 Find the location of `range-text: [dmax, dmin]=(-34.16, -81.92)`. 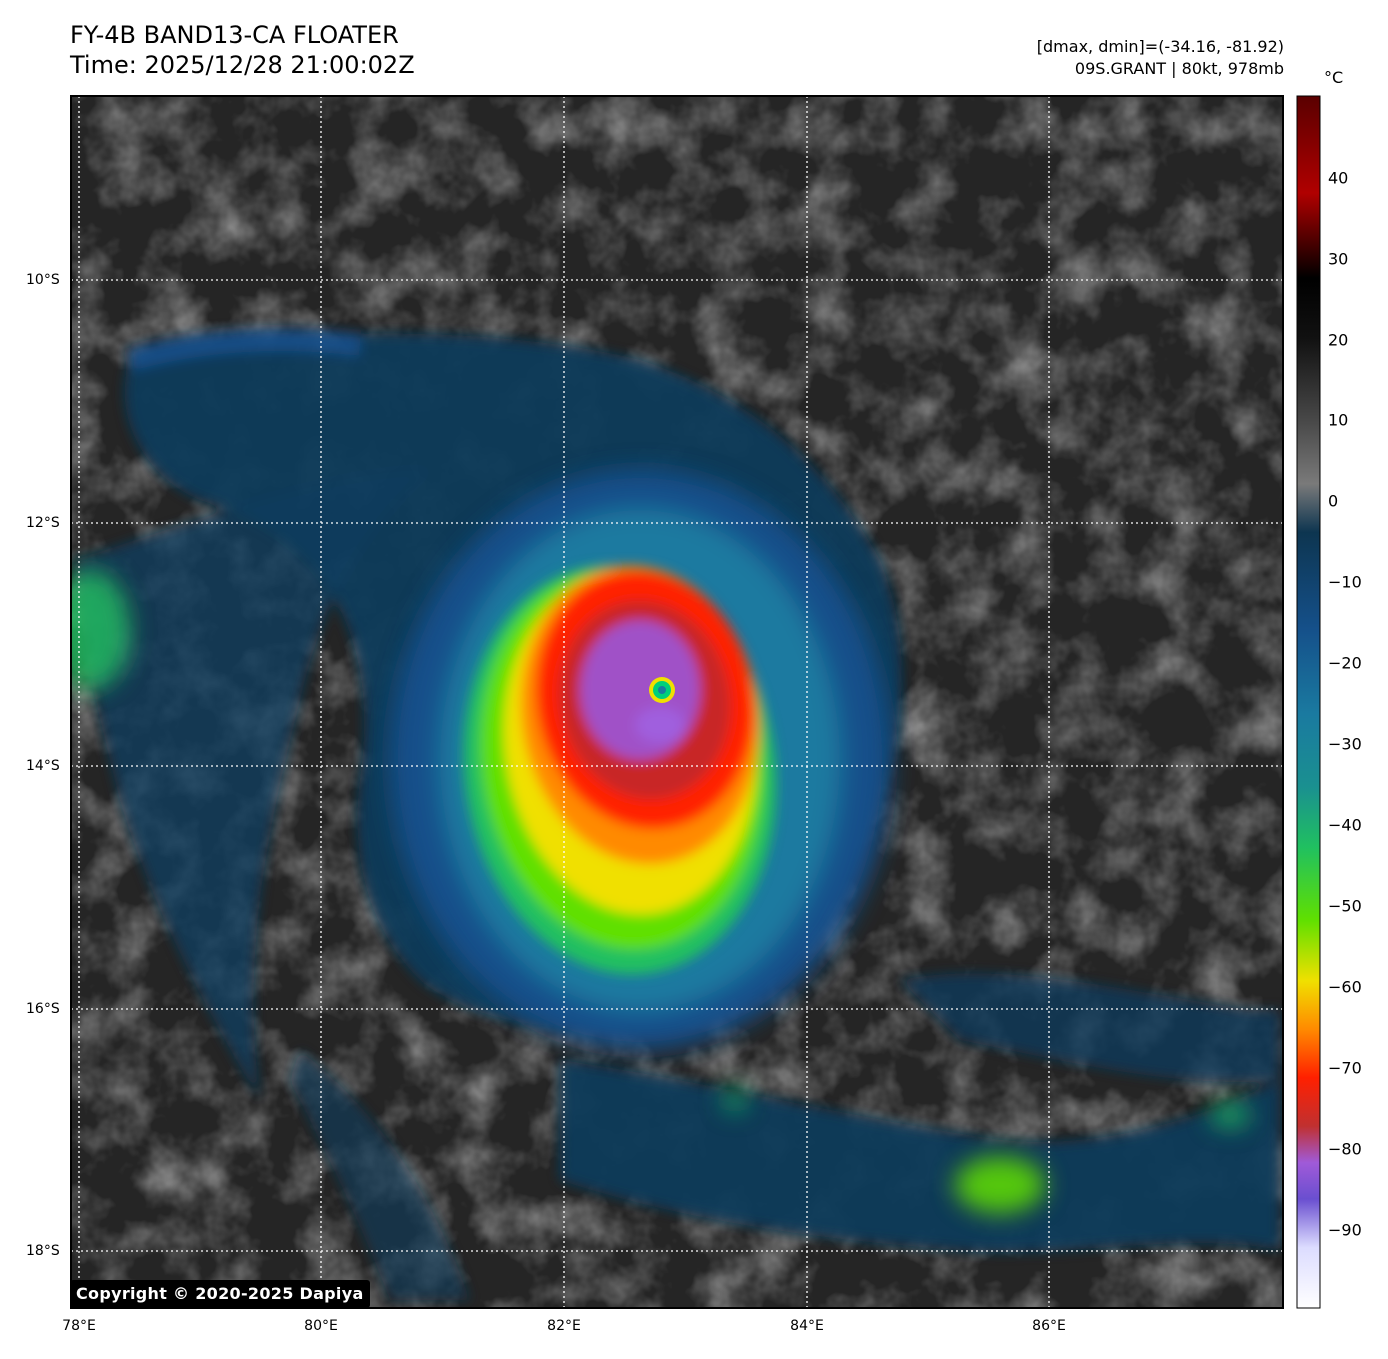

range-text: [dmax, dmin]=(-34.16, -81.92) is located at coordinates (1160, 46).